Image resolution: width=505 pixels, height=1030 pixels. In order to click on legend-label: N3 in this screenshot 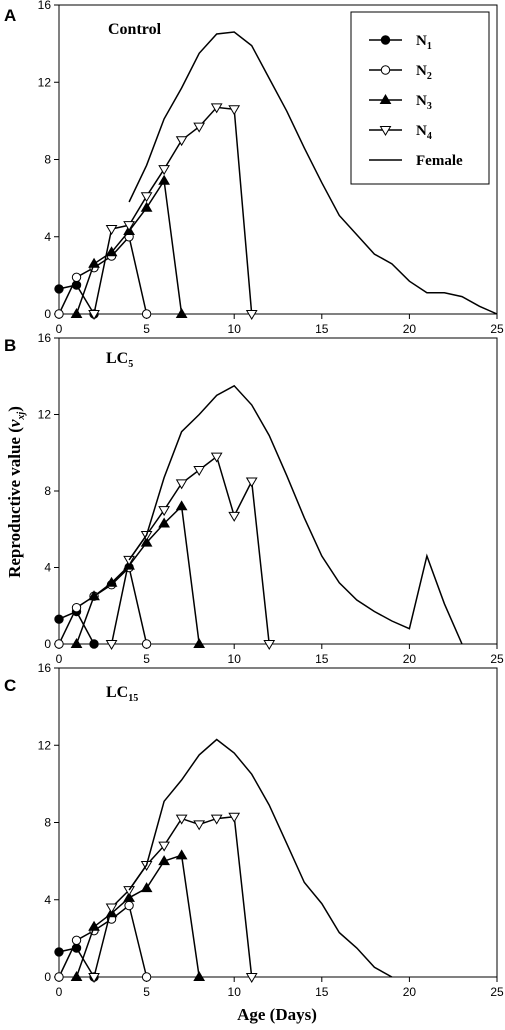, I will do `click(424, 102)`.